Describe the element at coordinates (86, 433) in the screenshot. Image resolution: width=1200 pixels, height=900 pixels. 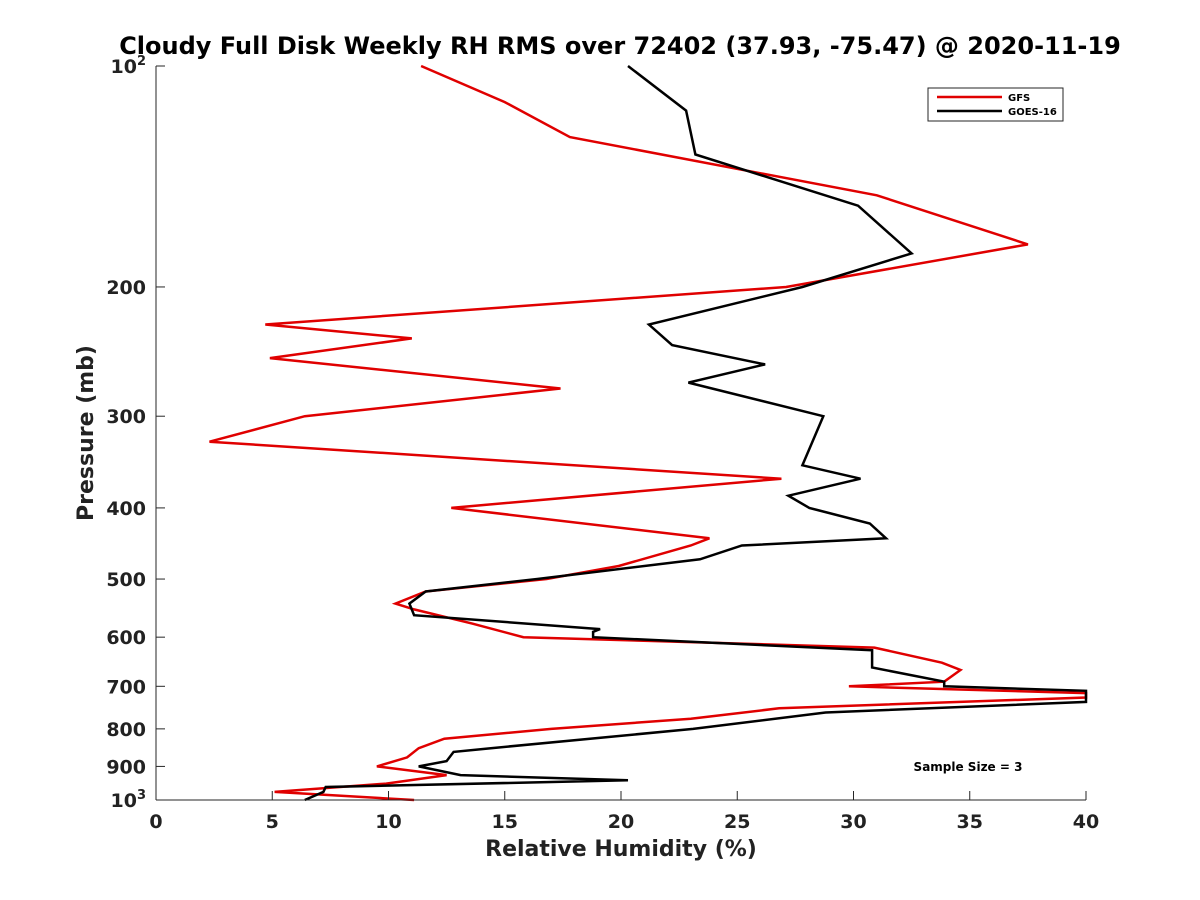
I see `y-axis-label: Pressure (mb)` at that location.